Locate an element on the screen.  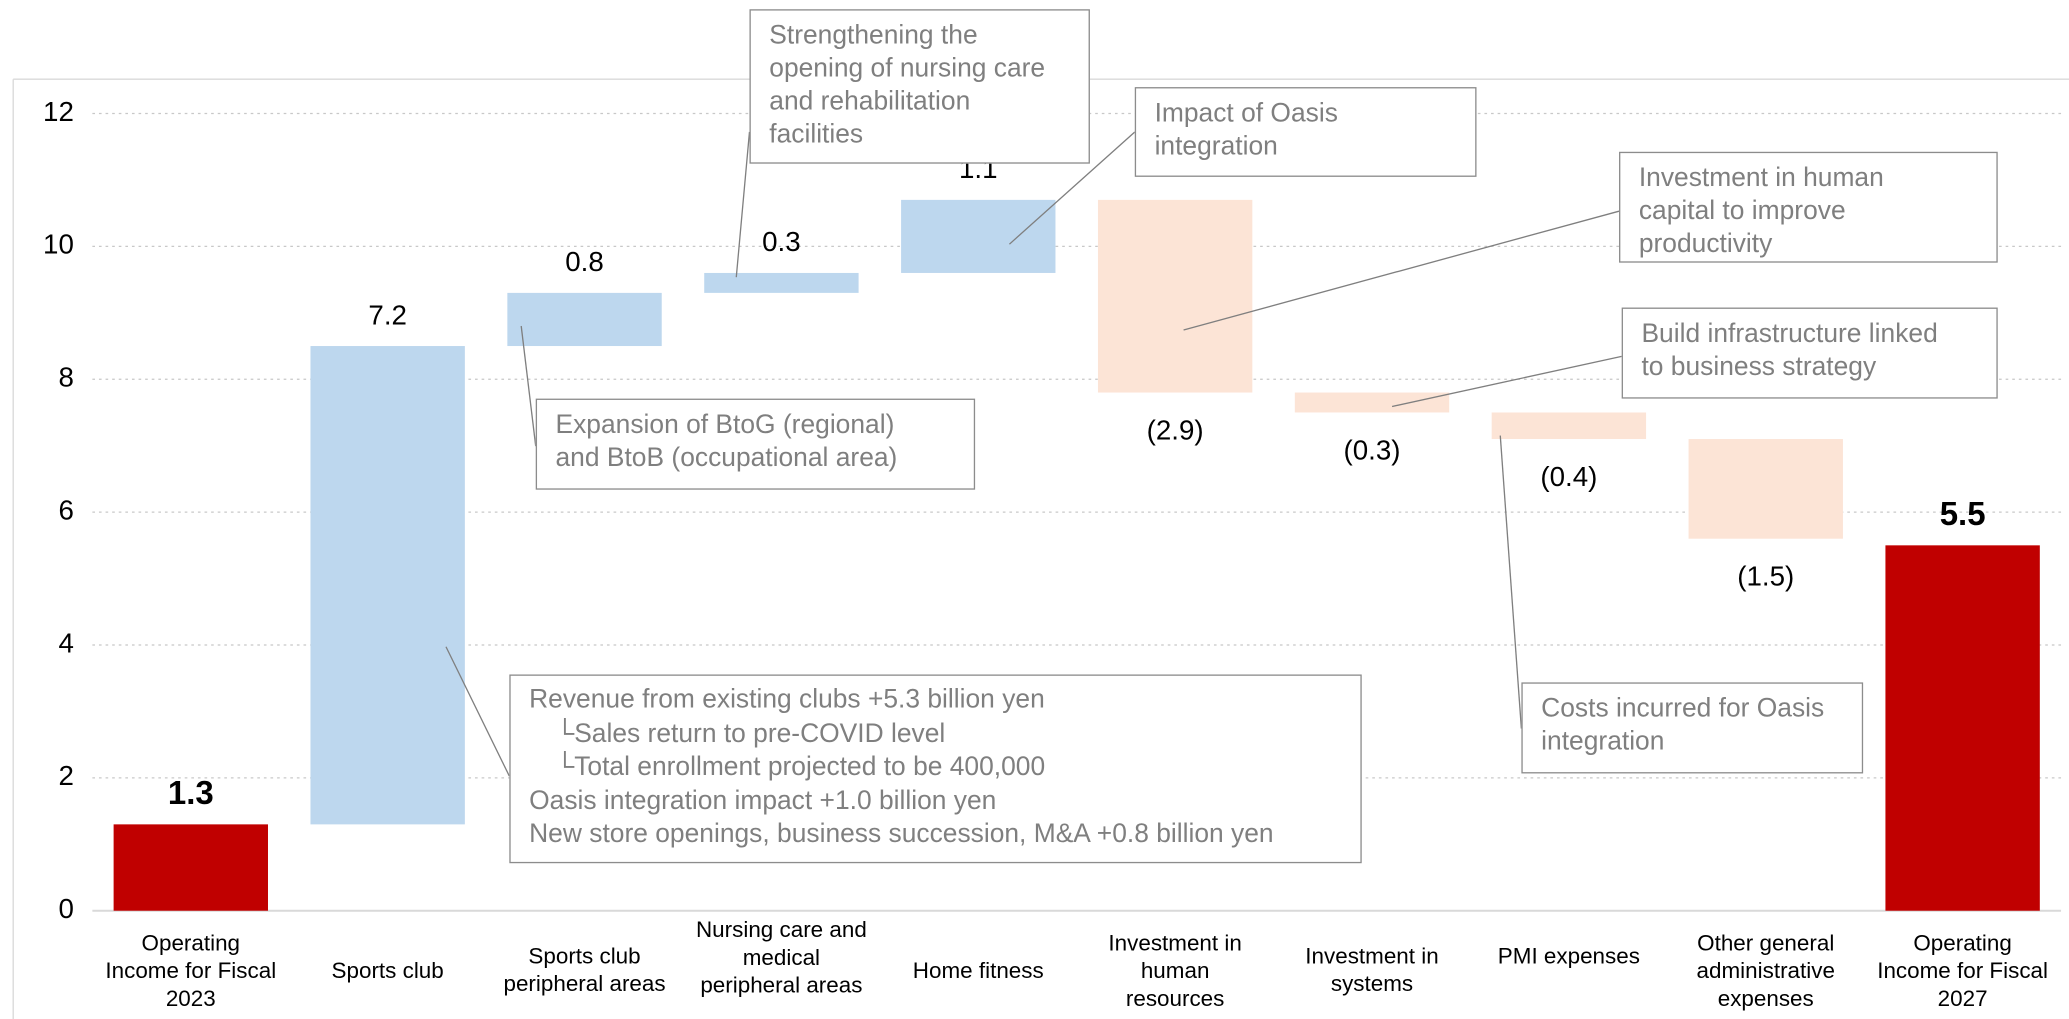
annotation: Impact of Oasis integration is located at coordinates (1305, 132).